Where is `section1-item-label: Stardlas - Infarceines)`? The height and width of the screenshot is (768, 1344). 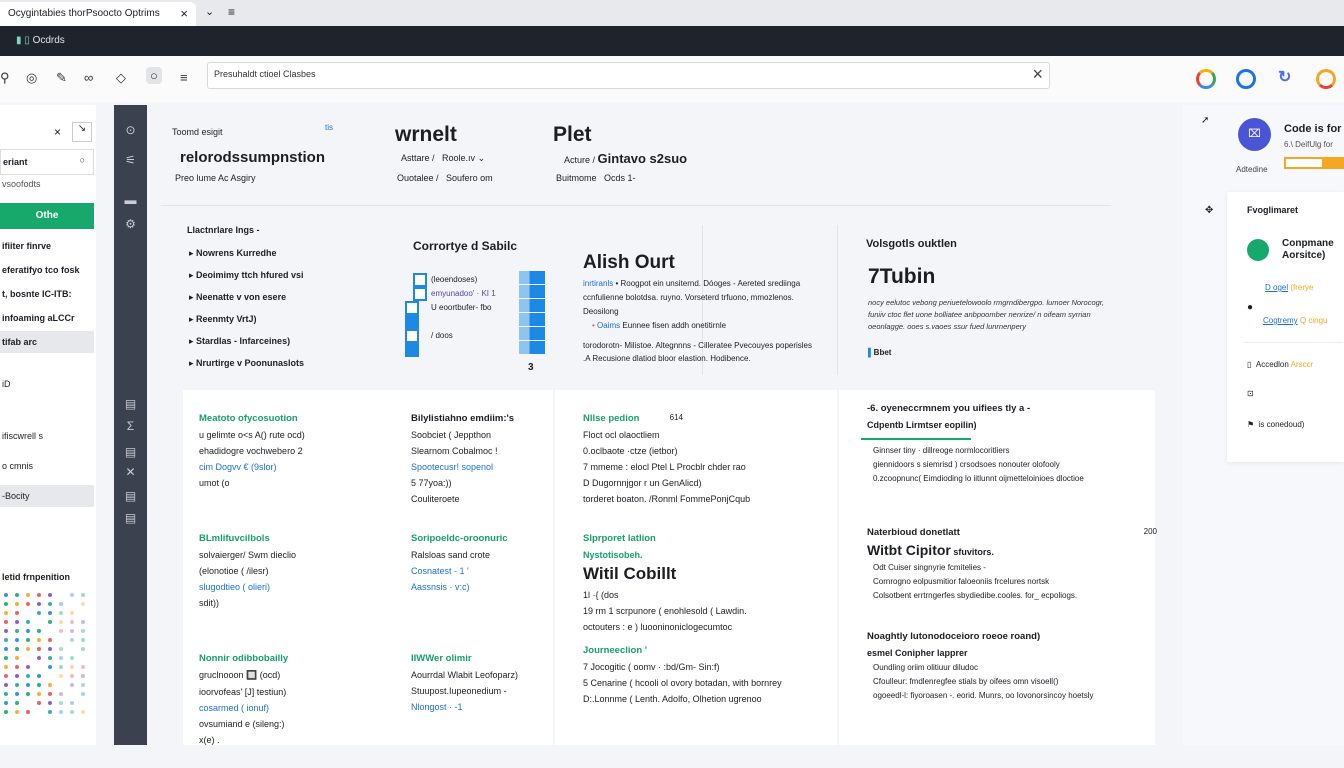
section1-item-label: Stardlas - Infarceines) is located at coordinates (243, 341).